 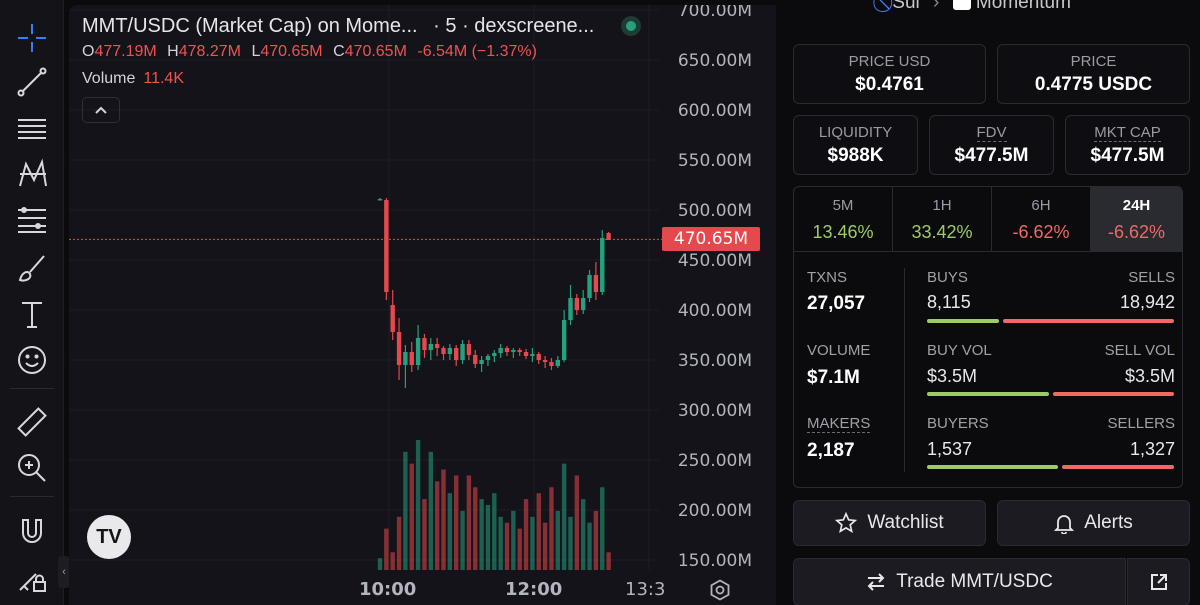 What do you see at coordinates (831, 450) in the screenshot?
I see `makers-value: 2,187` at bounding box center [831, 450].